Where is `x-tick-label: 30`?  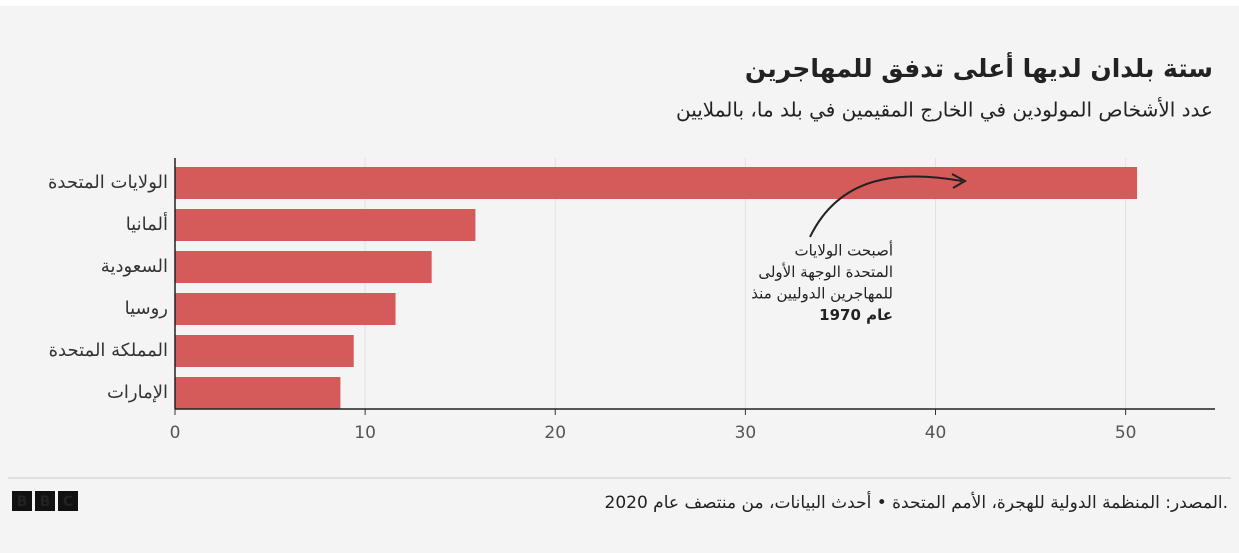
x-tick-label: 30 is located at coordinates (746, 433).